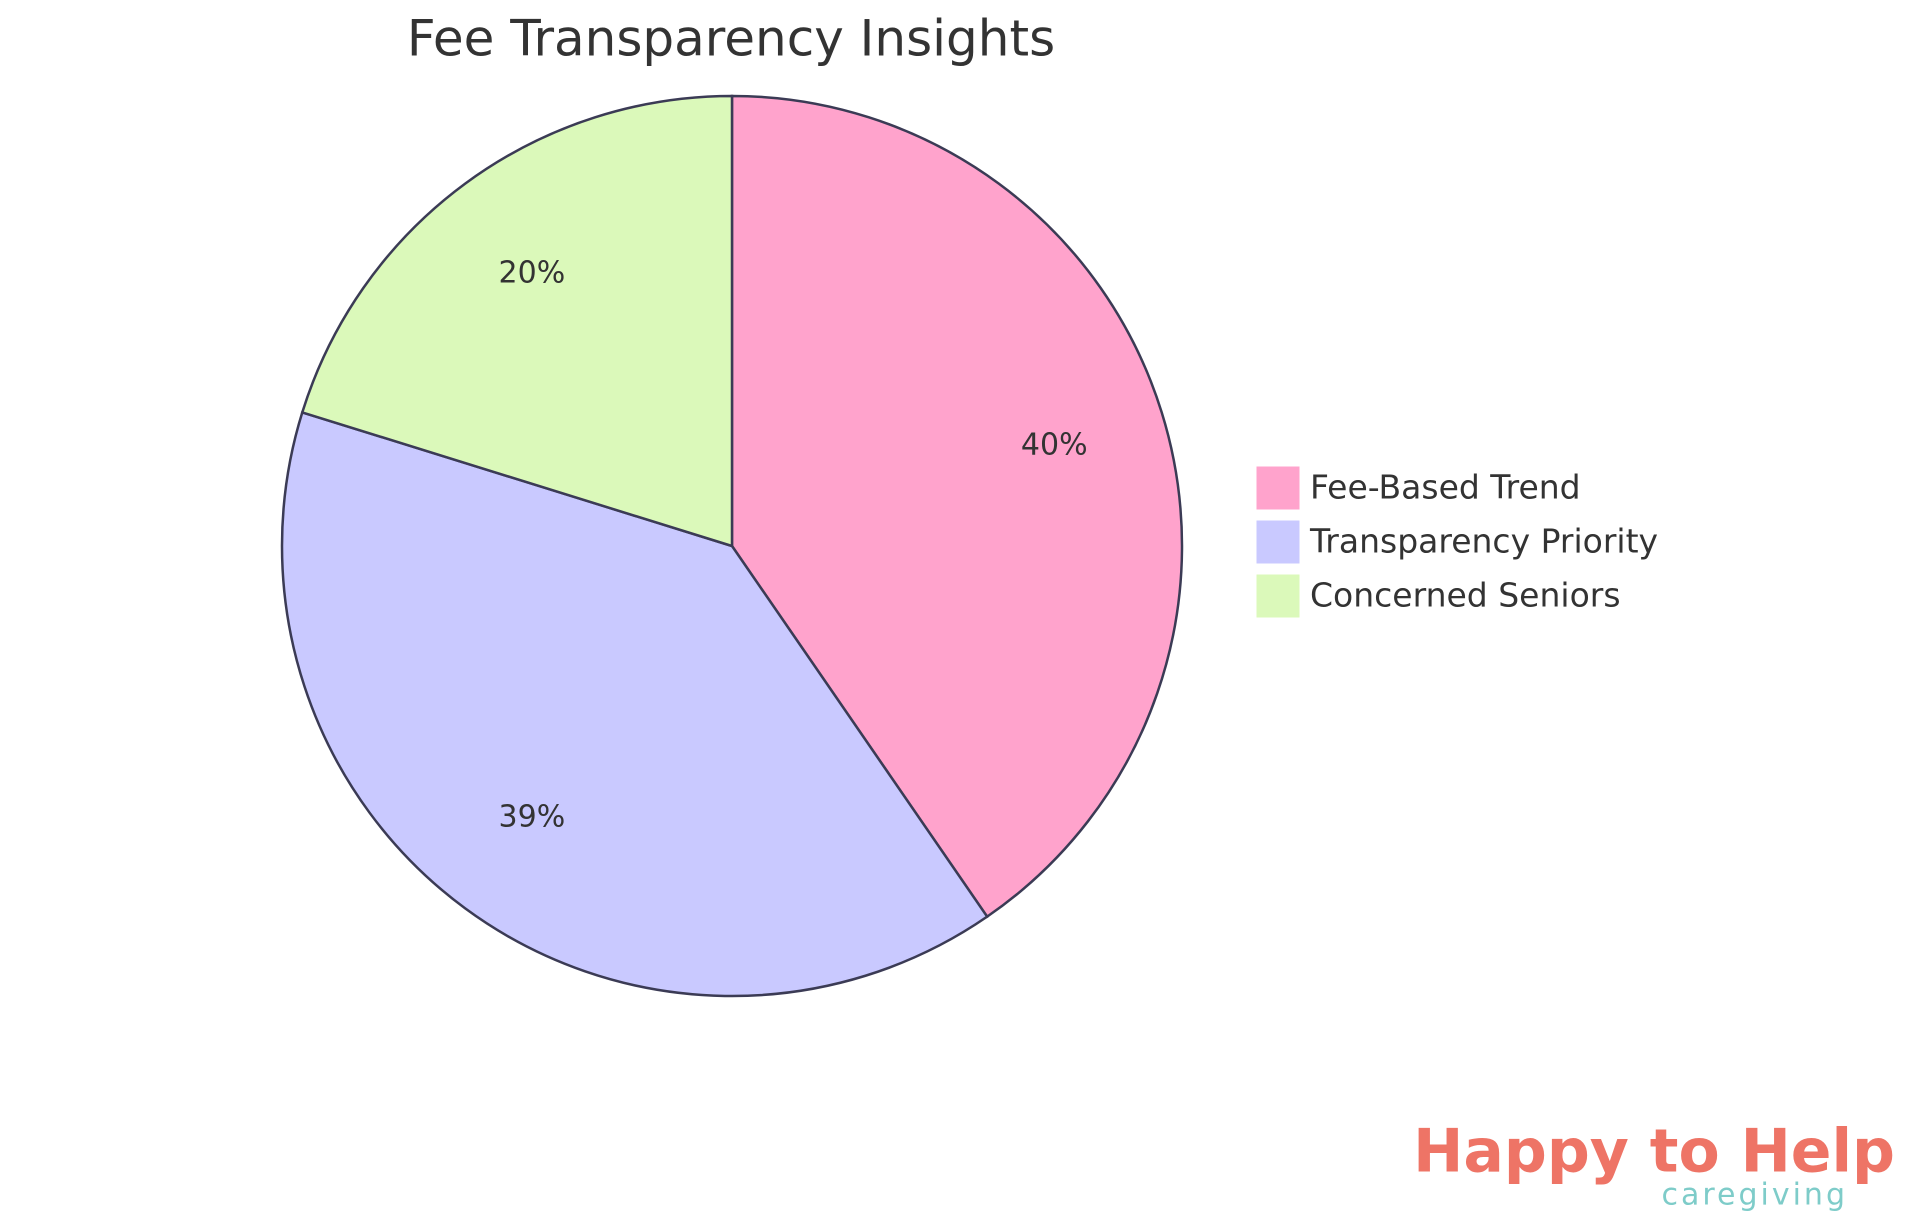 The width and height of the screenshot is (1920, 1215). Describe the element at coordinates (1445, 487) in the screenshot. I see `legend-label: Fee-Based Trend` at that location.